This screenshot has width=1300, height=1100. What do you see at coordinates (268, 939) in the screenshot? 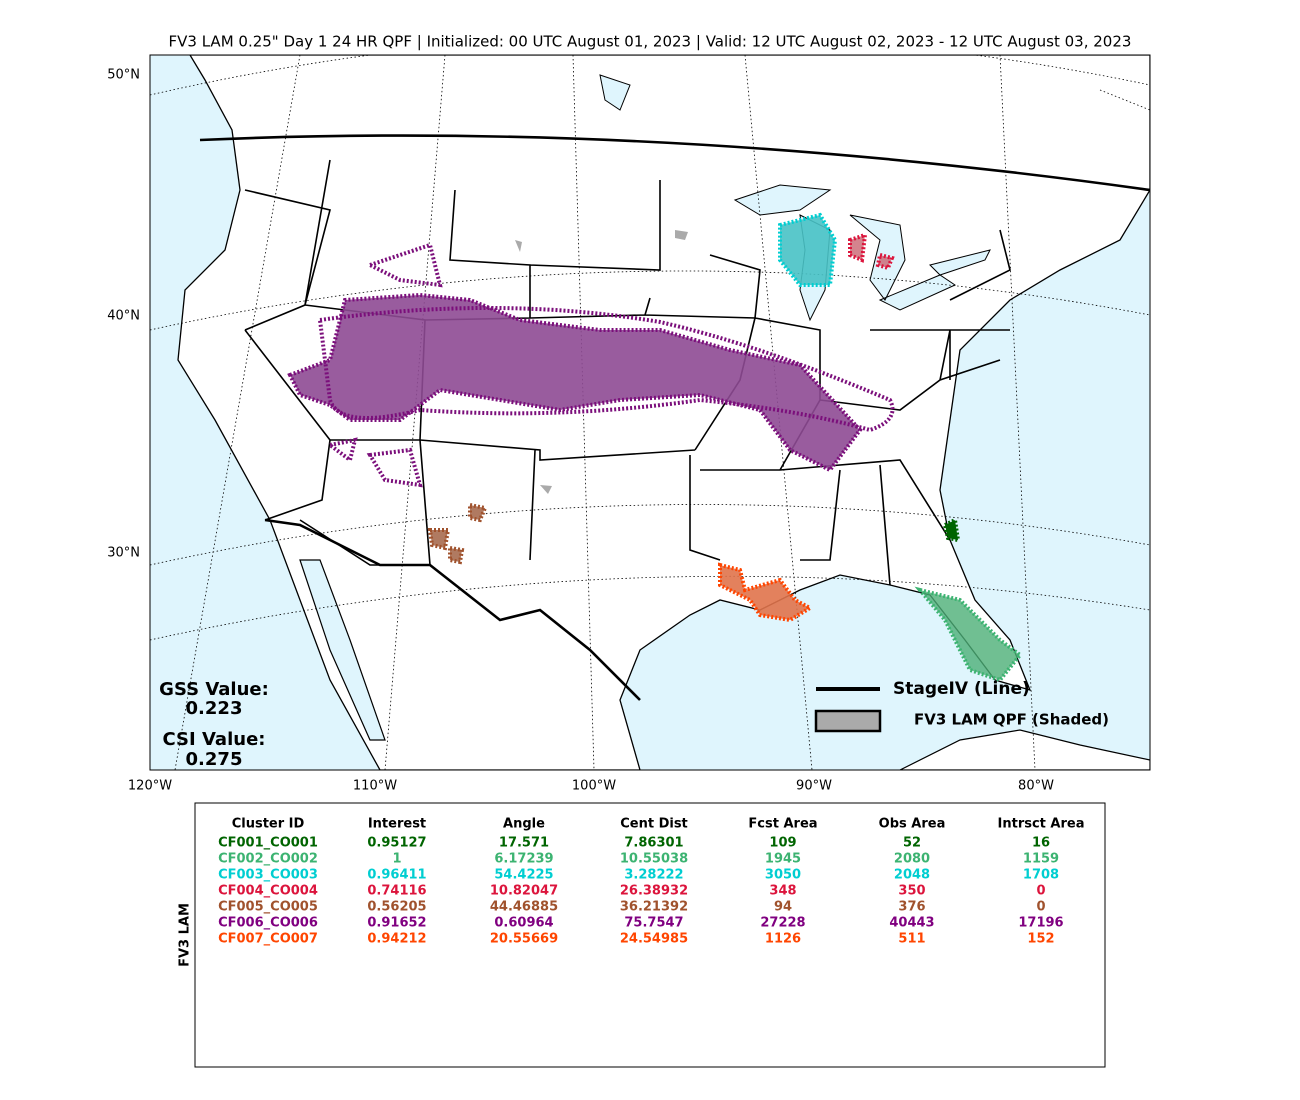
I see `table-cell: CF007_CO007` at bounding box center [268, 939].